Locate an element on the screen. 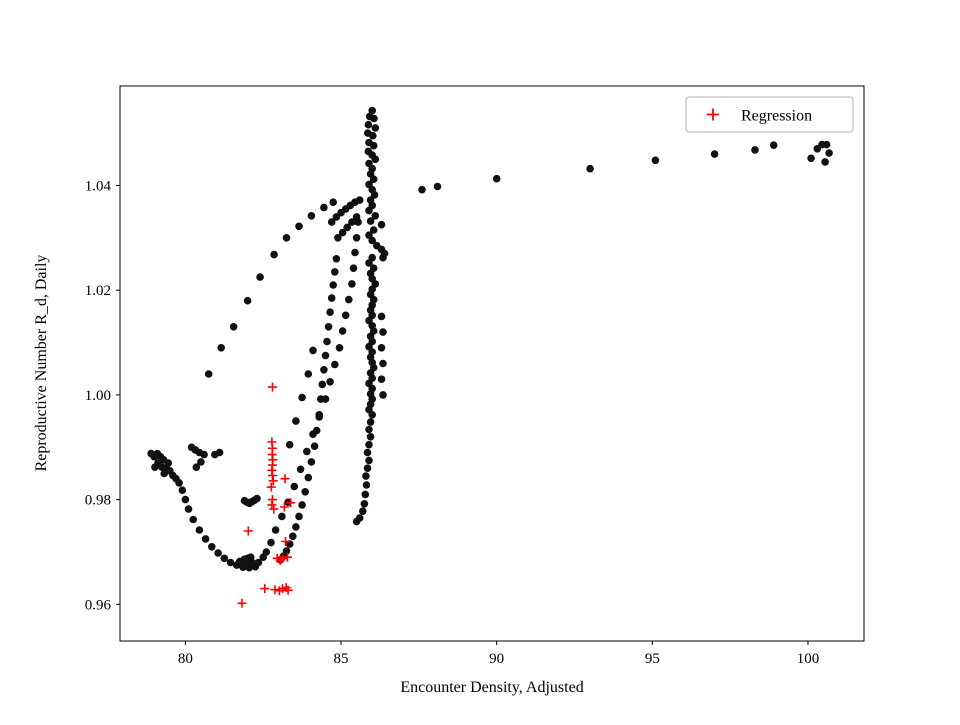  x-axis-ticks: 80 85 90 95 100 is located at coordinates (498, 654).